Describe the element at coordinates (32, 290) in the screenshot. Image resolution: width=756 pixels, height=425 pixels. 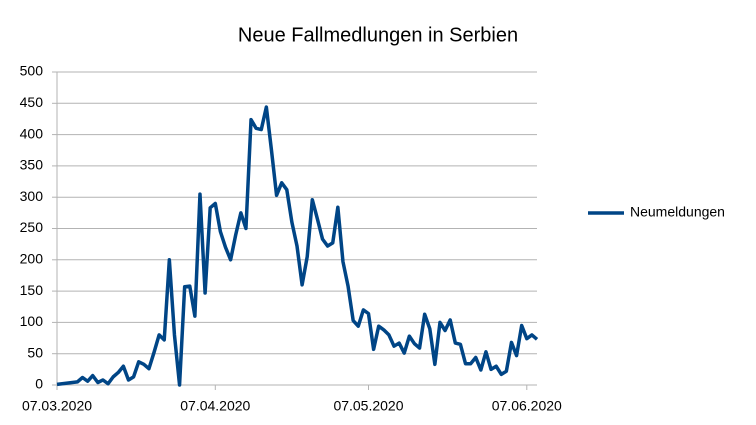
I see `y-tick-label: 150` at that location.